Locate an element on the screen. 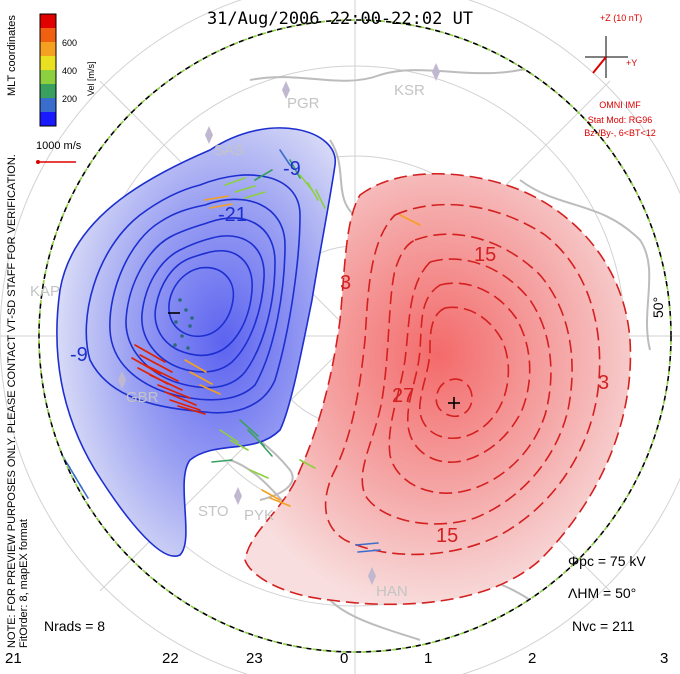  mlt-axis-tick-22: 22 is located at coordinates (170, 658).